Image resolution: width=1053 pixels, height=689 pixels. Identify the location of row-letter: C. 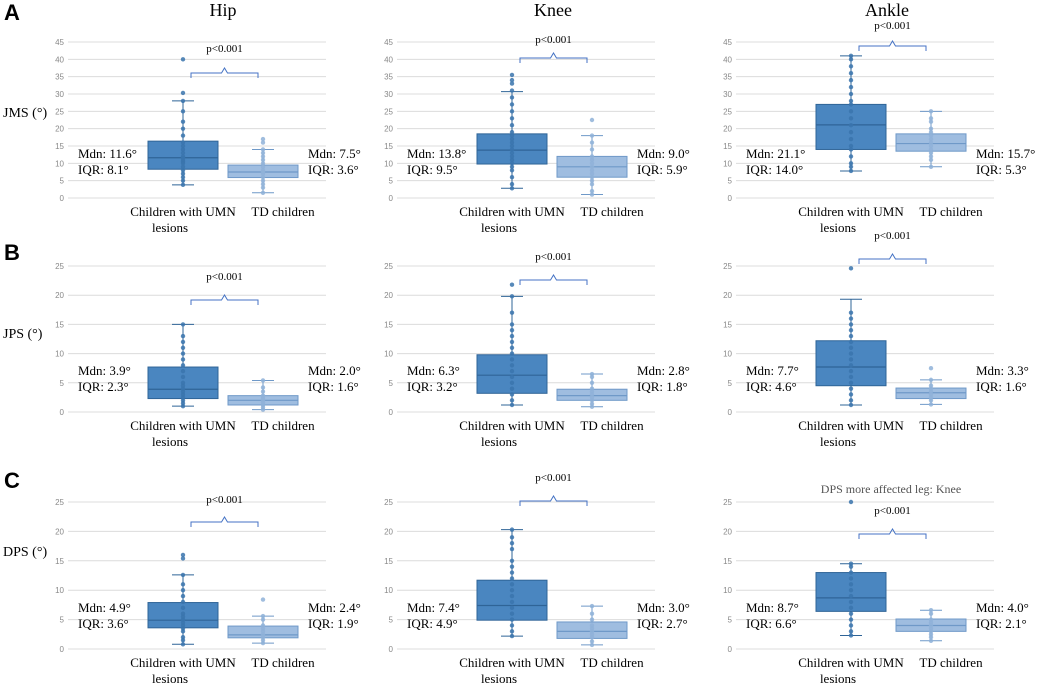
(12, 480).